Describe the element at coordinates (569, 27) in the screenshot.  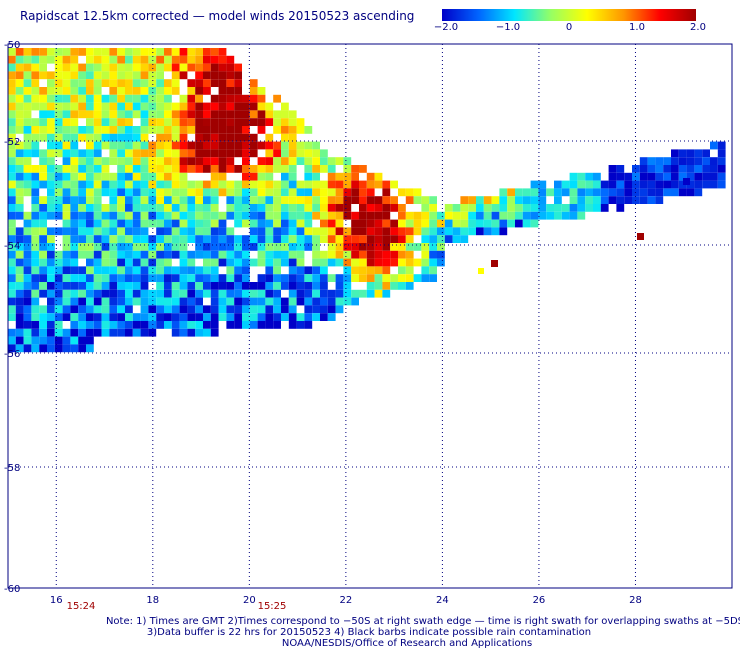
I see `colorbar-label-zero: 0` at that location.